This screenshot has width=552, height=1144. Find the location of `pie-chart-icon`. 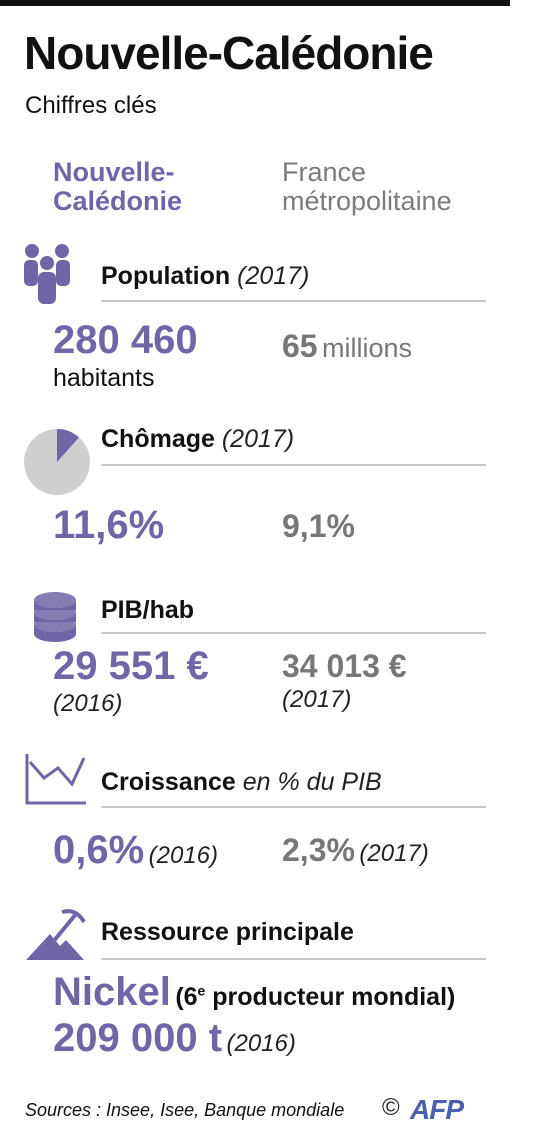

pie-chart-icon is located at coordinates (57, 462).